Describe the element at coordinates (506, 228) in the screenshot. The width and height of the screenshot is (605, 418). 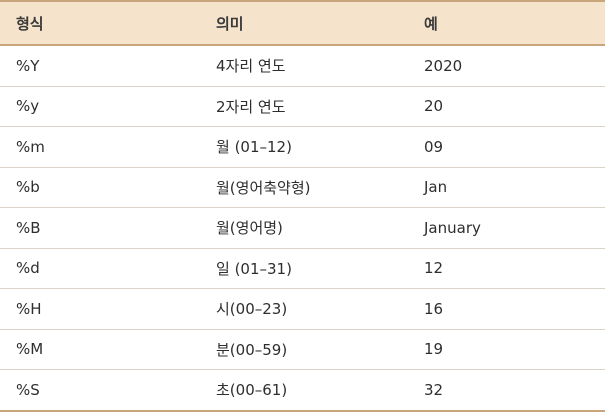
I see `cell-example: January` at that location.